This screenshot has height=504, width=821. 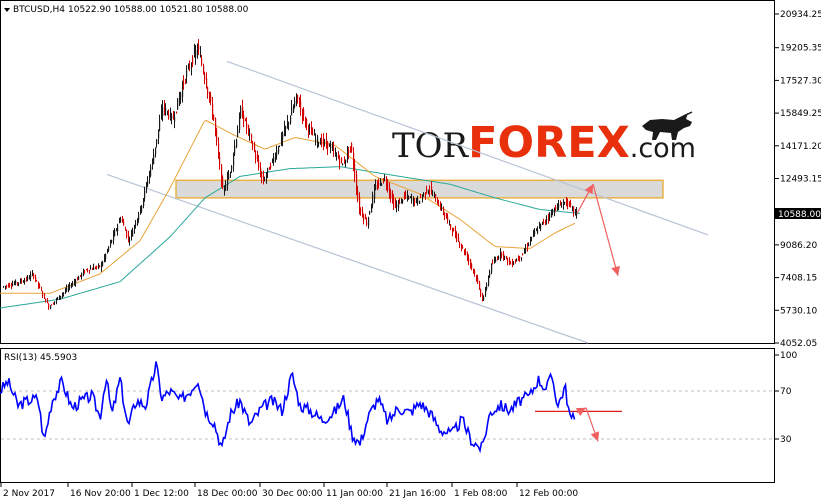 I want to click on ohlc-values: 10522.90 10588.00 10521.80 10588.00, so click(x=158, y=10).